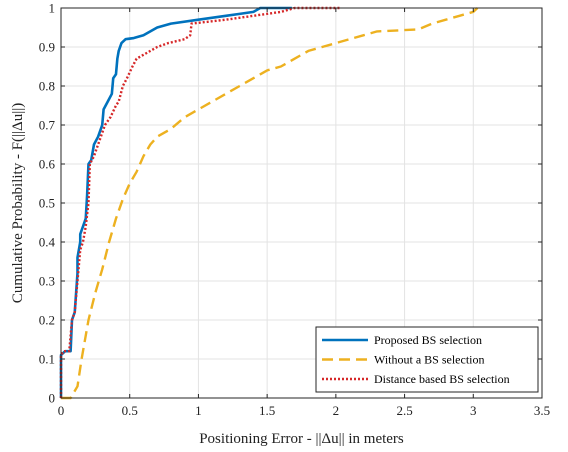 The width and height of the screenshot is (568, 452). I want to click on y-tick-label: 0.6, so click(47, 164).